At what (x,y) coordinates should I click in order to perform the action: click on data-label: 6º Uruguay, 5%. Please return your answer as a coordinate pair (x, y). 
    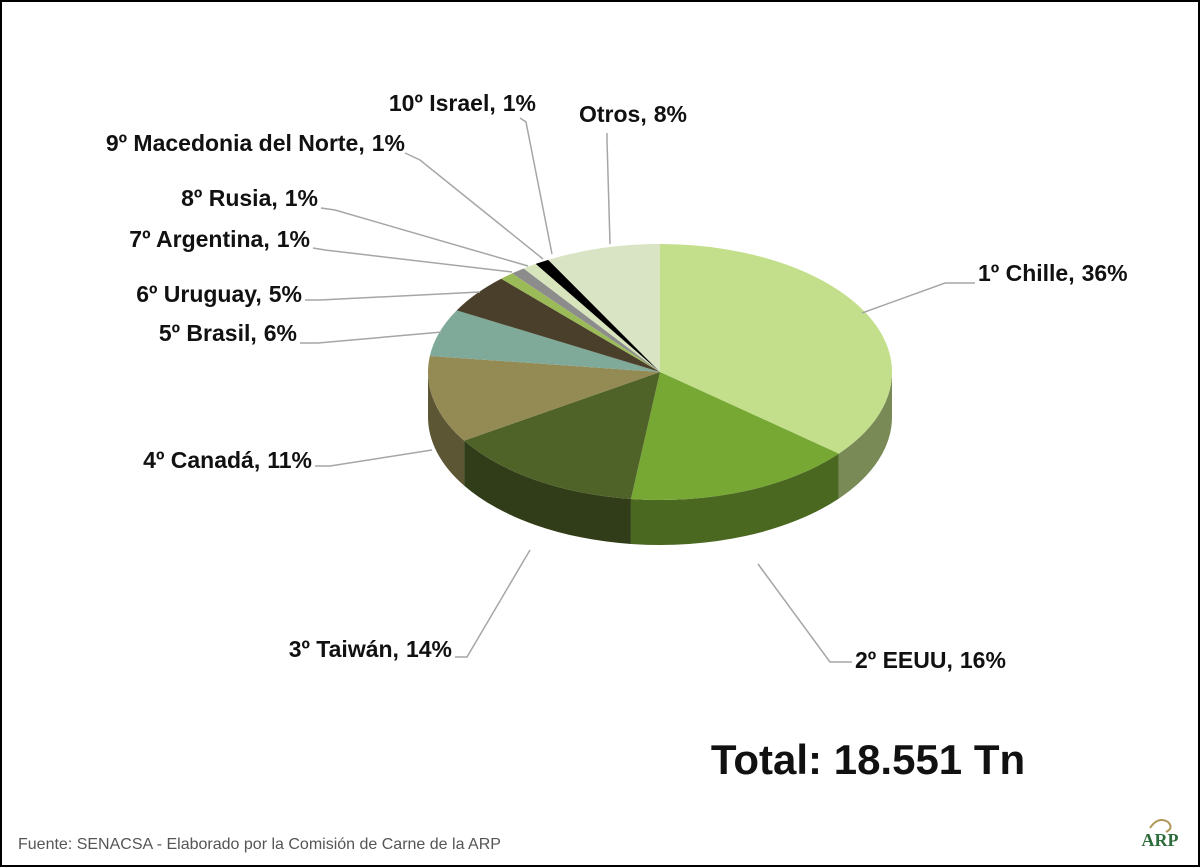
    Looking at the image, I should click on (219, 294).